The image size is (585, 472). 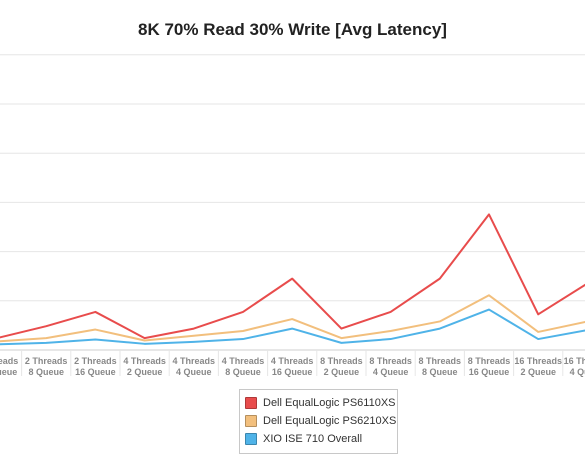 What do you see at coordinates (292, 29) in the screenshot?
I see `chart-title: 8K 70% Read 30% Write [Avg Latency]` at bounding box center [292, 29].